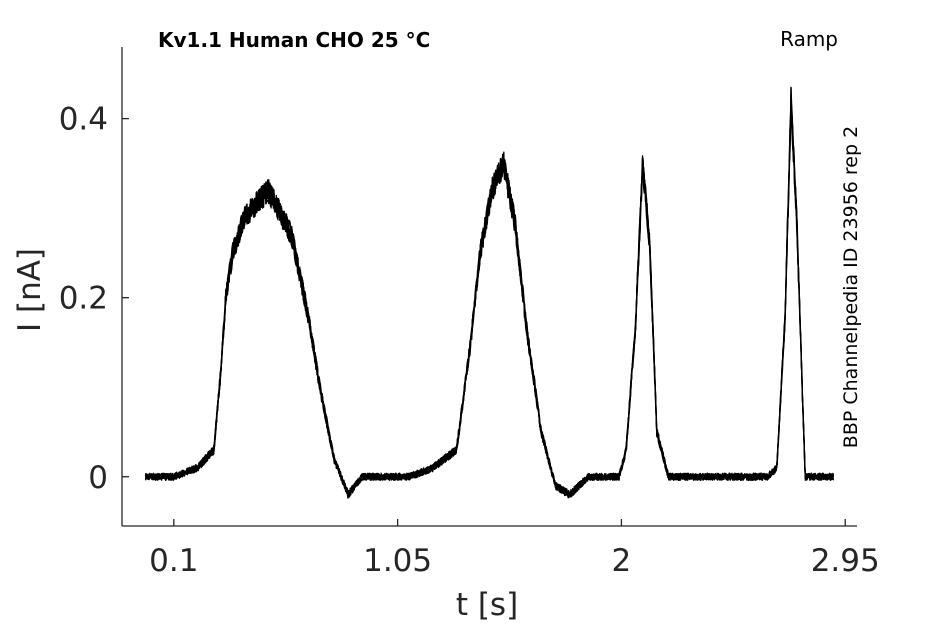 The width and height of the screenshot is (945, 624). Describe the element at coordinates (487, 605) in the screenshot. I see `x-axis-label: t [s]` at that location.